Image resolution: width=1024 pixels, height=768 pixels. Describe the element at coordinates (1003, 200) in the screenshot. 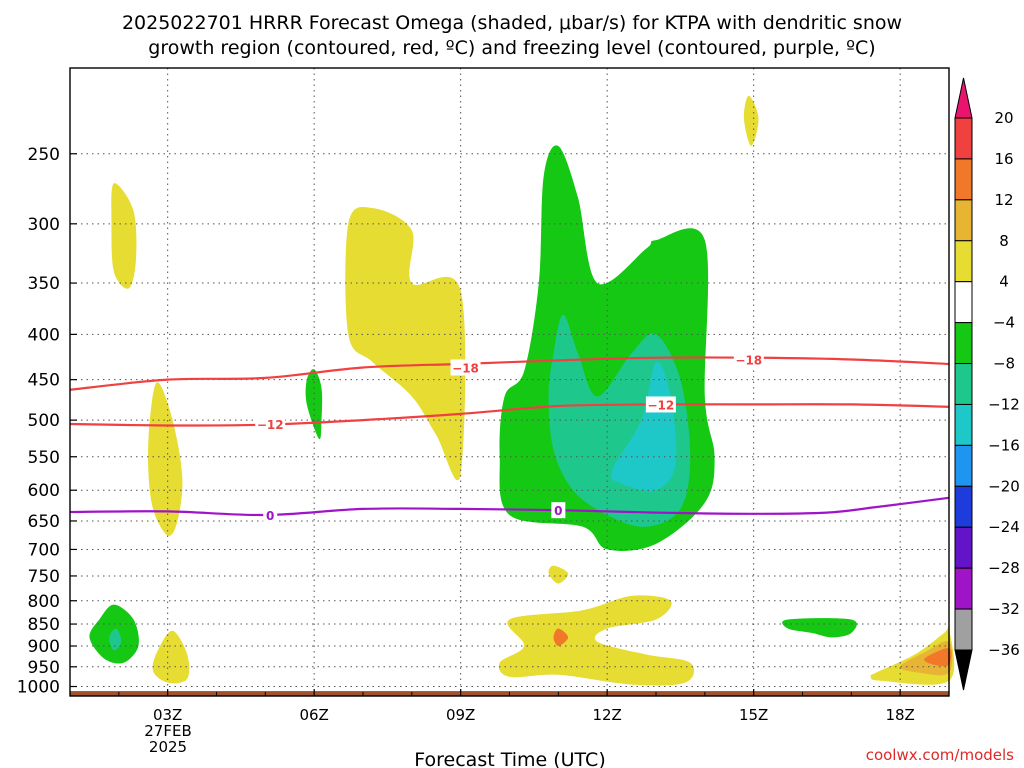

I see `colorbar-label-3: 12` at that location.